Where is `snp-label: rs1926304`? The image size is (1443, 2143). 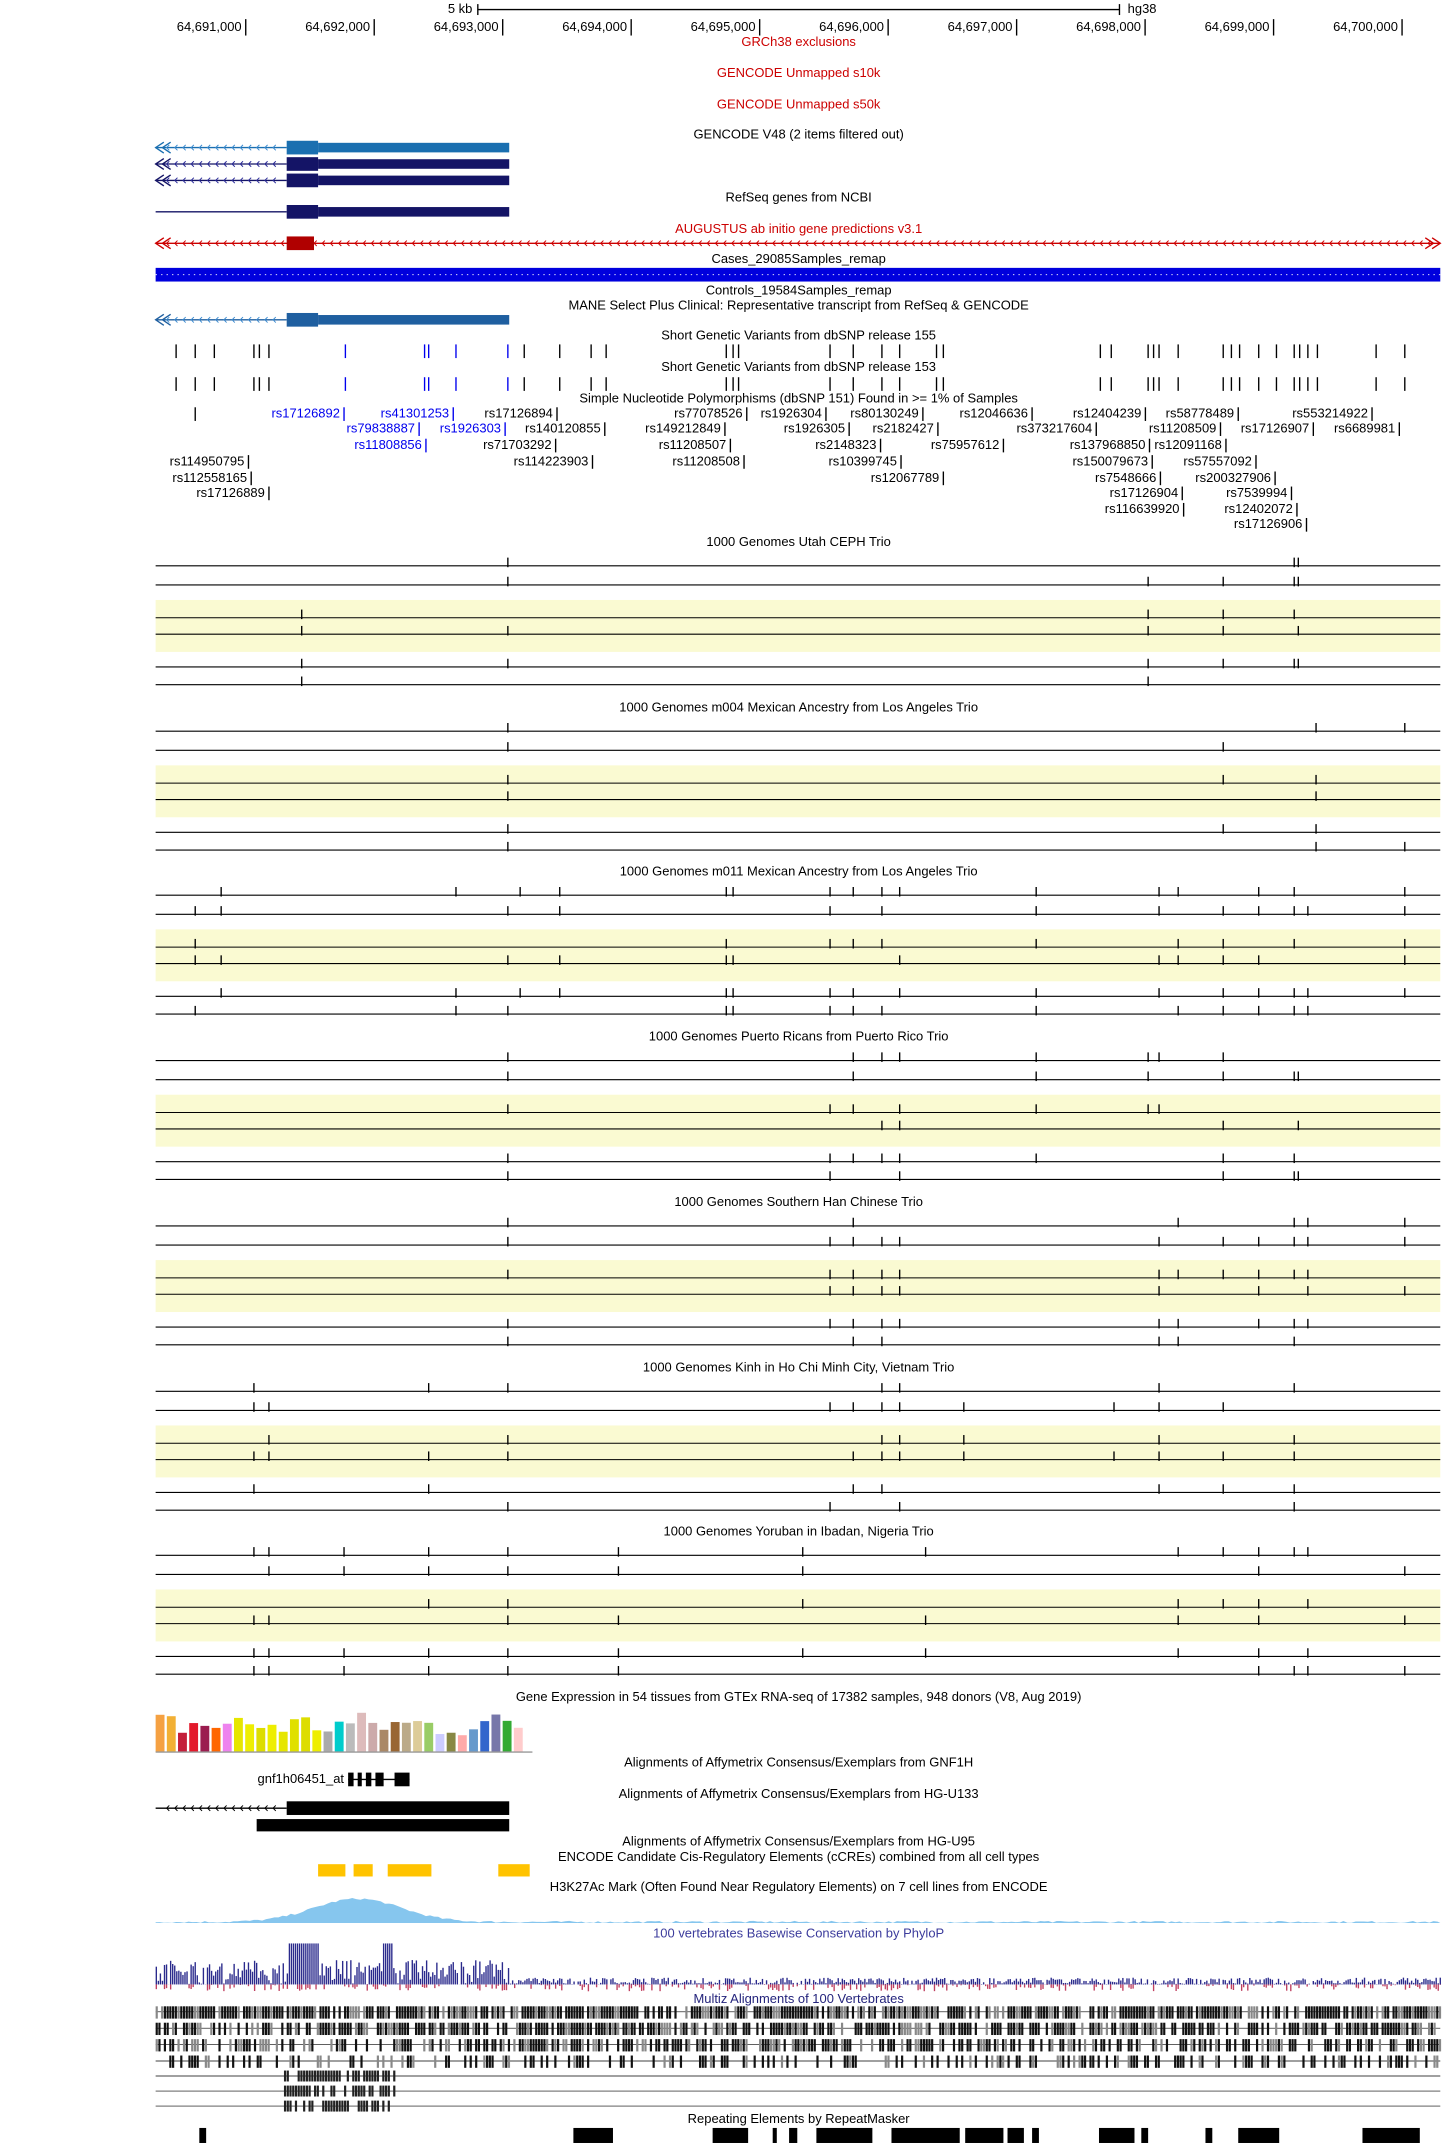 snp-label: rs1926304 is located at coordinates (791, 413).